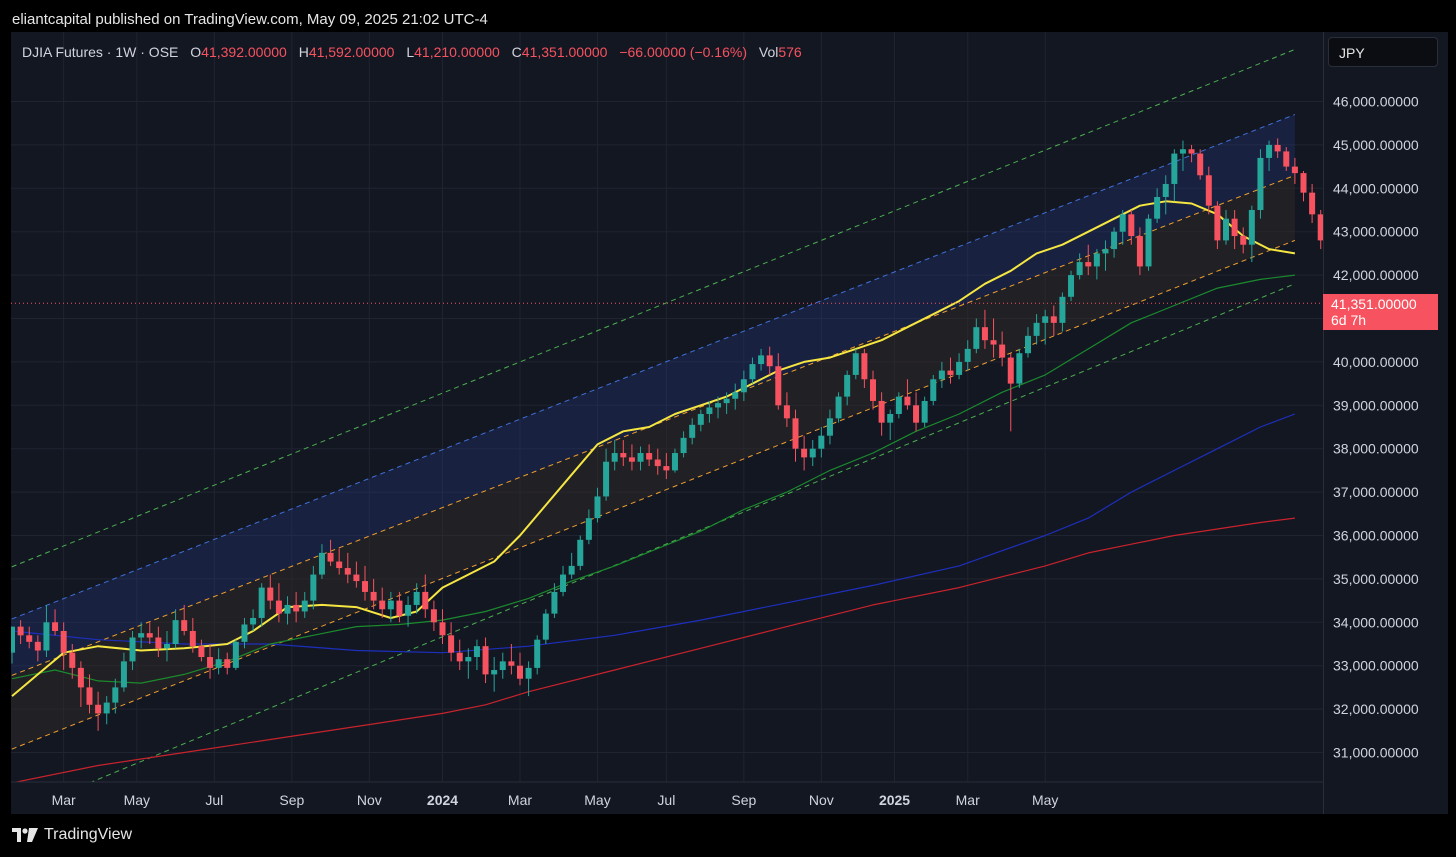 The image size is (1456, 857). I want to click on tradingview-brand: TradingView, so click(72, 835).